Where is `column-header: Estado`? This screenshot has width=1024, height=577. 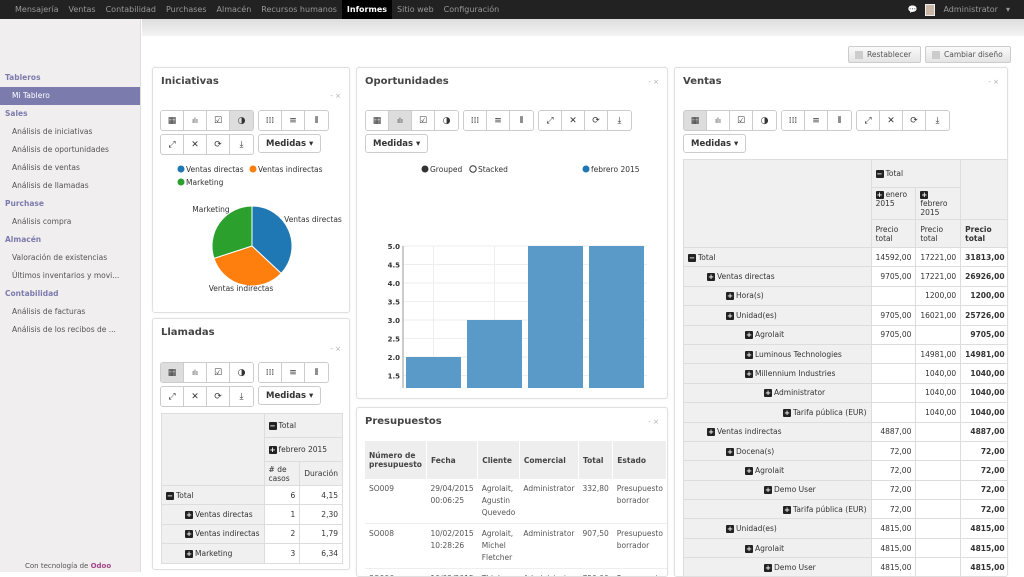
column-header: Estado is located at coordinates (640, 460).